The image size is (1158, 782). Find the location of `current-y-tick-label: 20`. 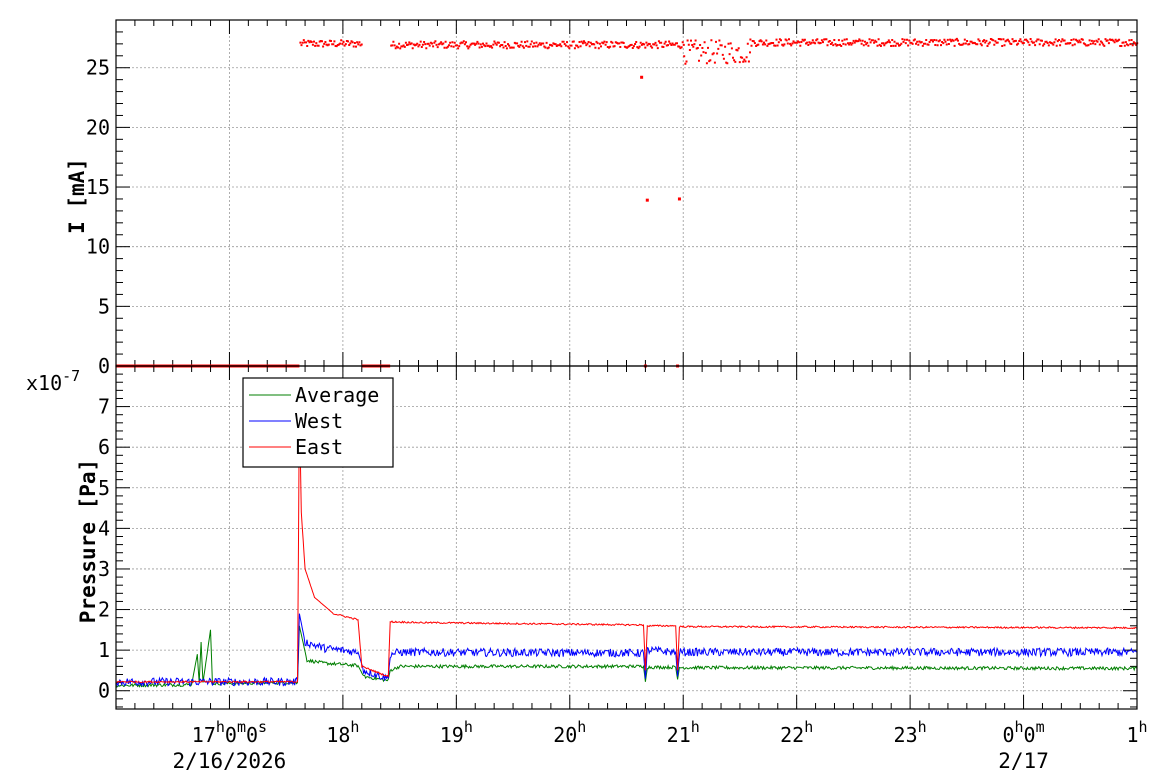

current-y-tick-label: 20 is located at coordinates (98, 127).